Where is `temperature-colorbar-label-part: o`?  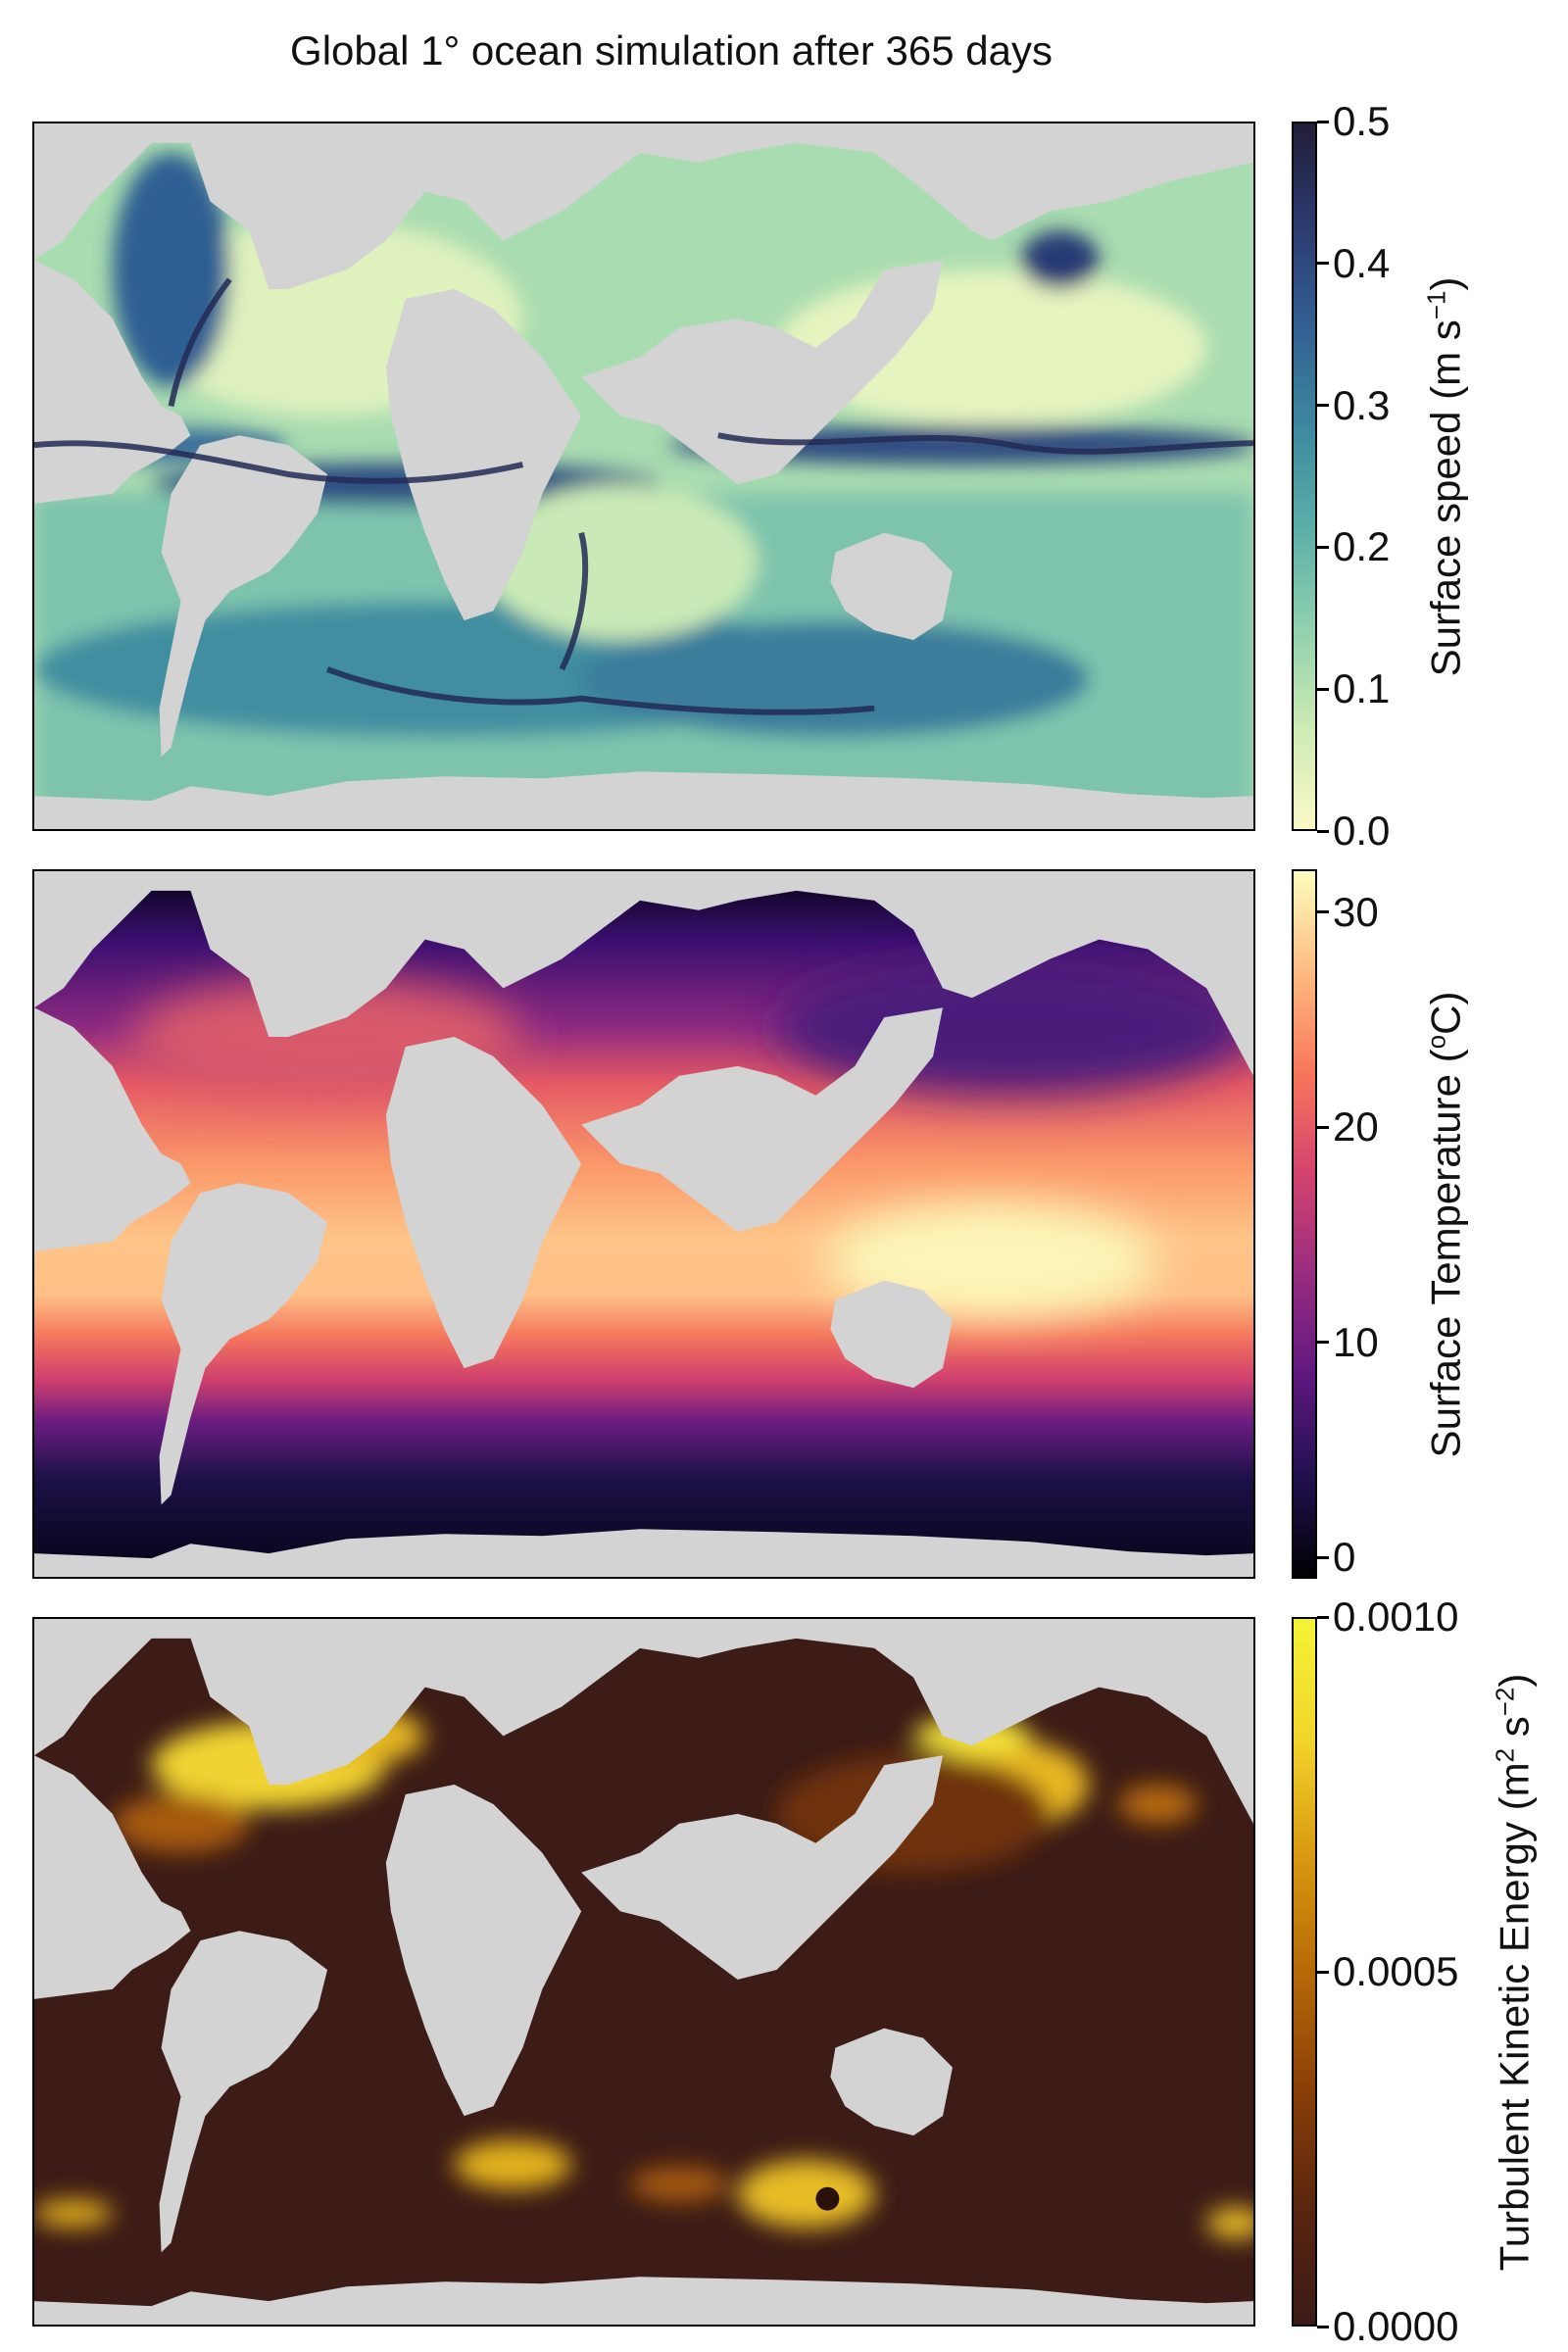 temperature-colorbar-label-part: o is located at coordinates (1436, 1041).